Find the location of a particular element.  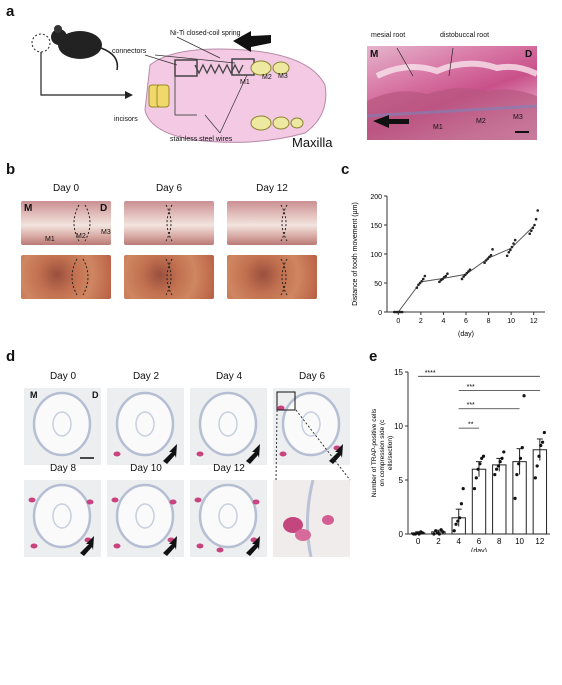

significance-label: ** is located at coordinates (471, 425).